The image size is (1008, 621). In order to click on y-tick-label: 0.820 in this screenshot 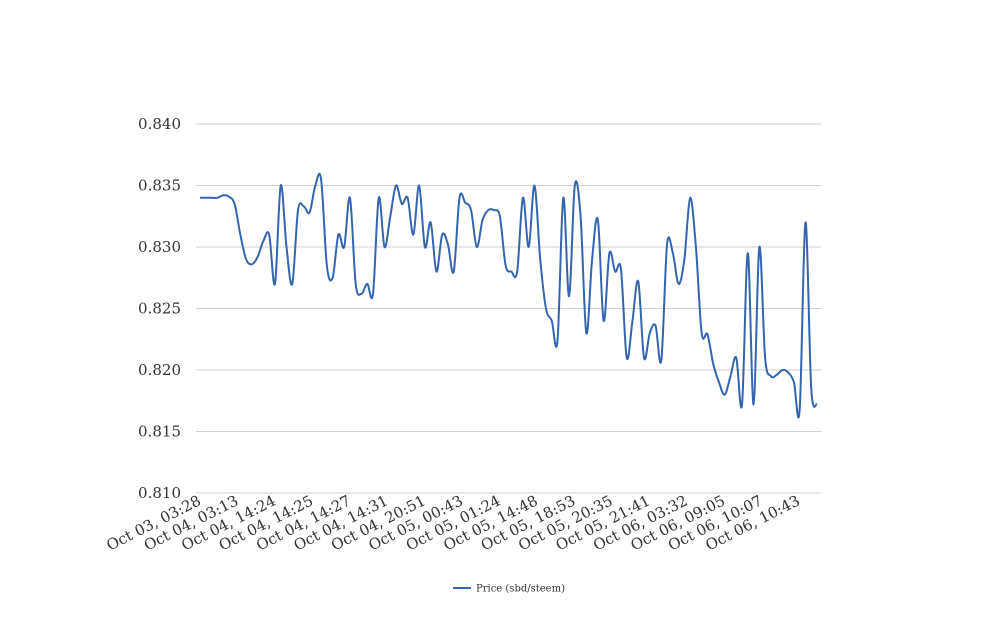, I will do `click(159, 370)`.